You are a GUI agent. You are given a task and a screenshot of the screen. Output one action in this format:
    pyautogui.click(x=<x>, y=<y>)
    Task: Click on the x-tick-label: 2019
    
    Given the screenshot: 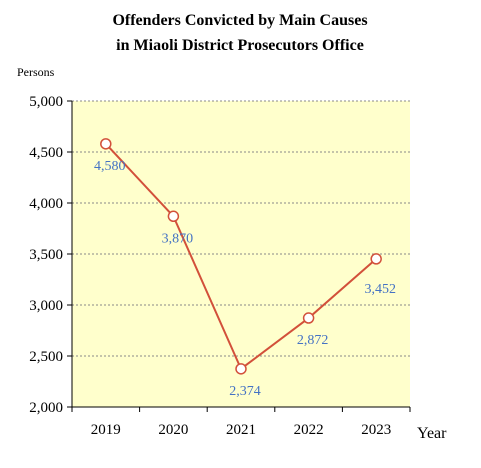 What is the action you would take?
    pyautogui.click(x=106, y=430)
    